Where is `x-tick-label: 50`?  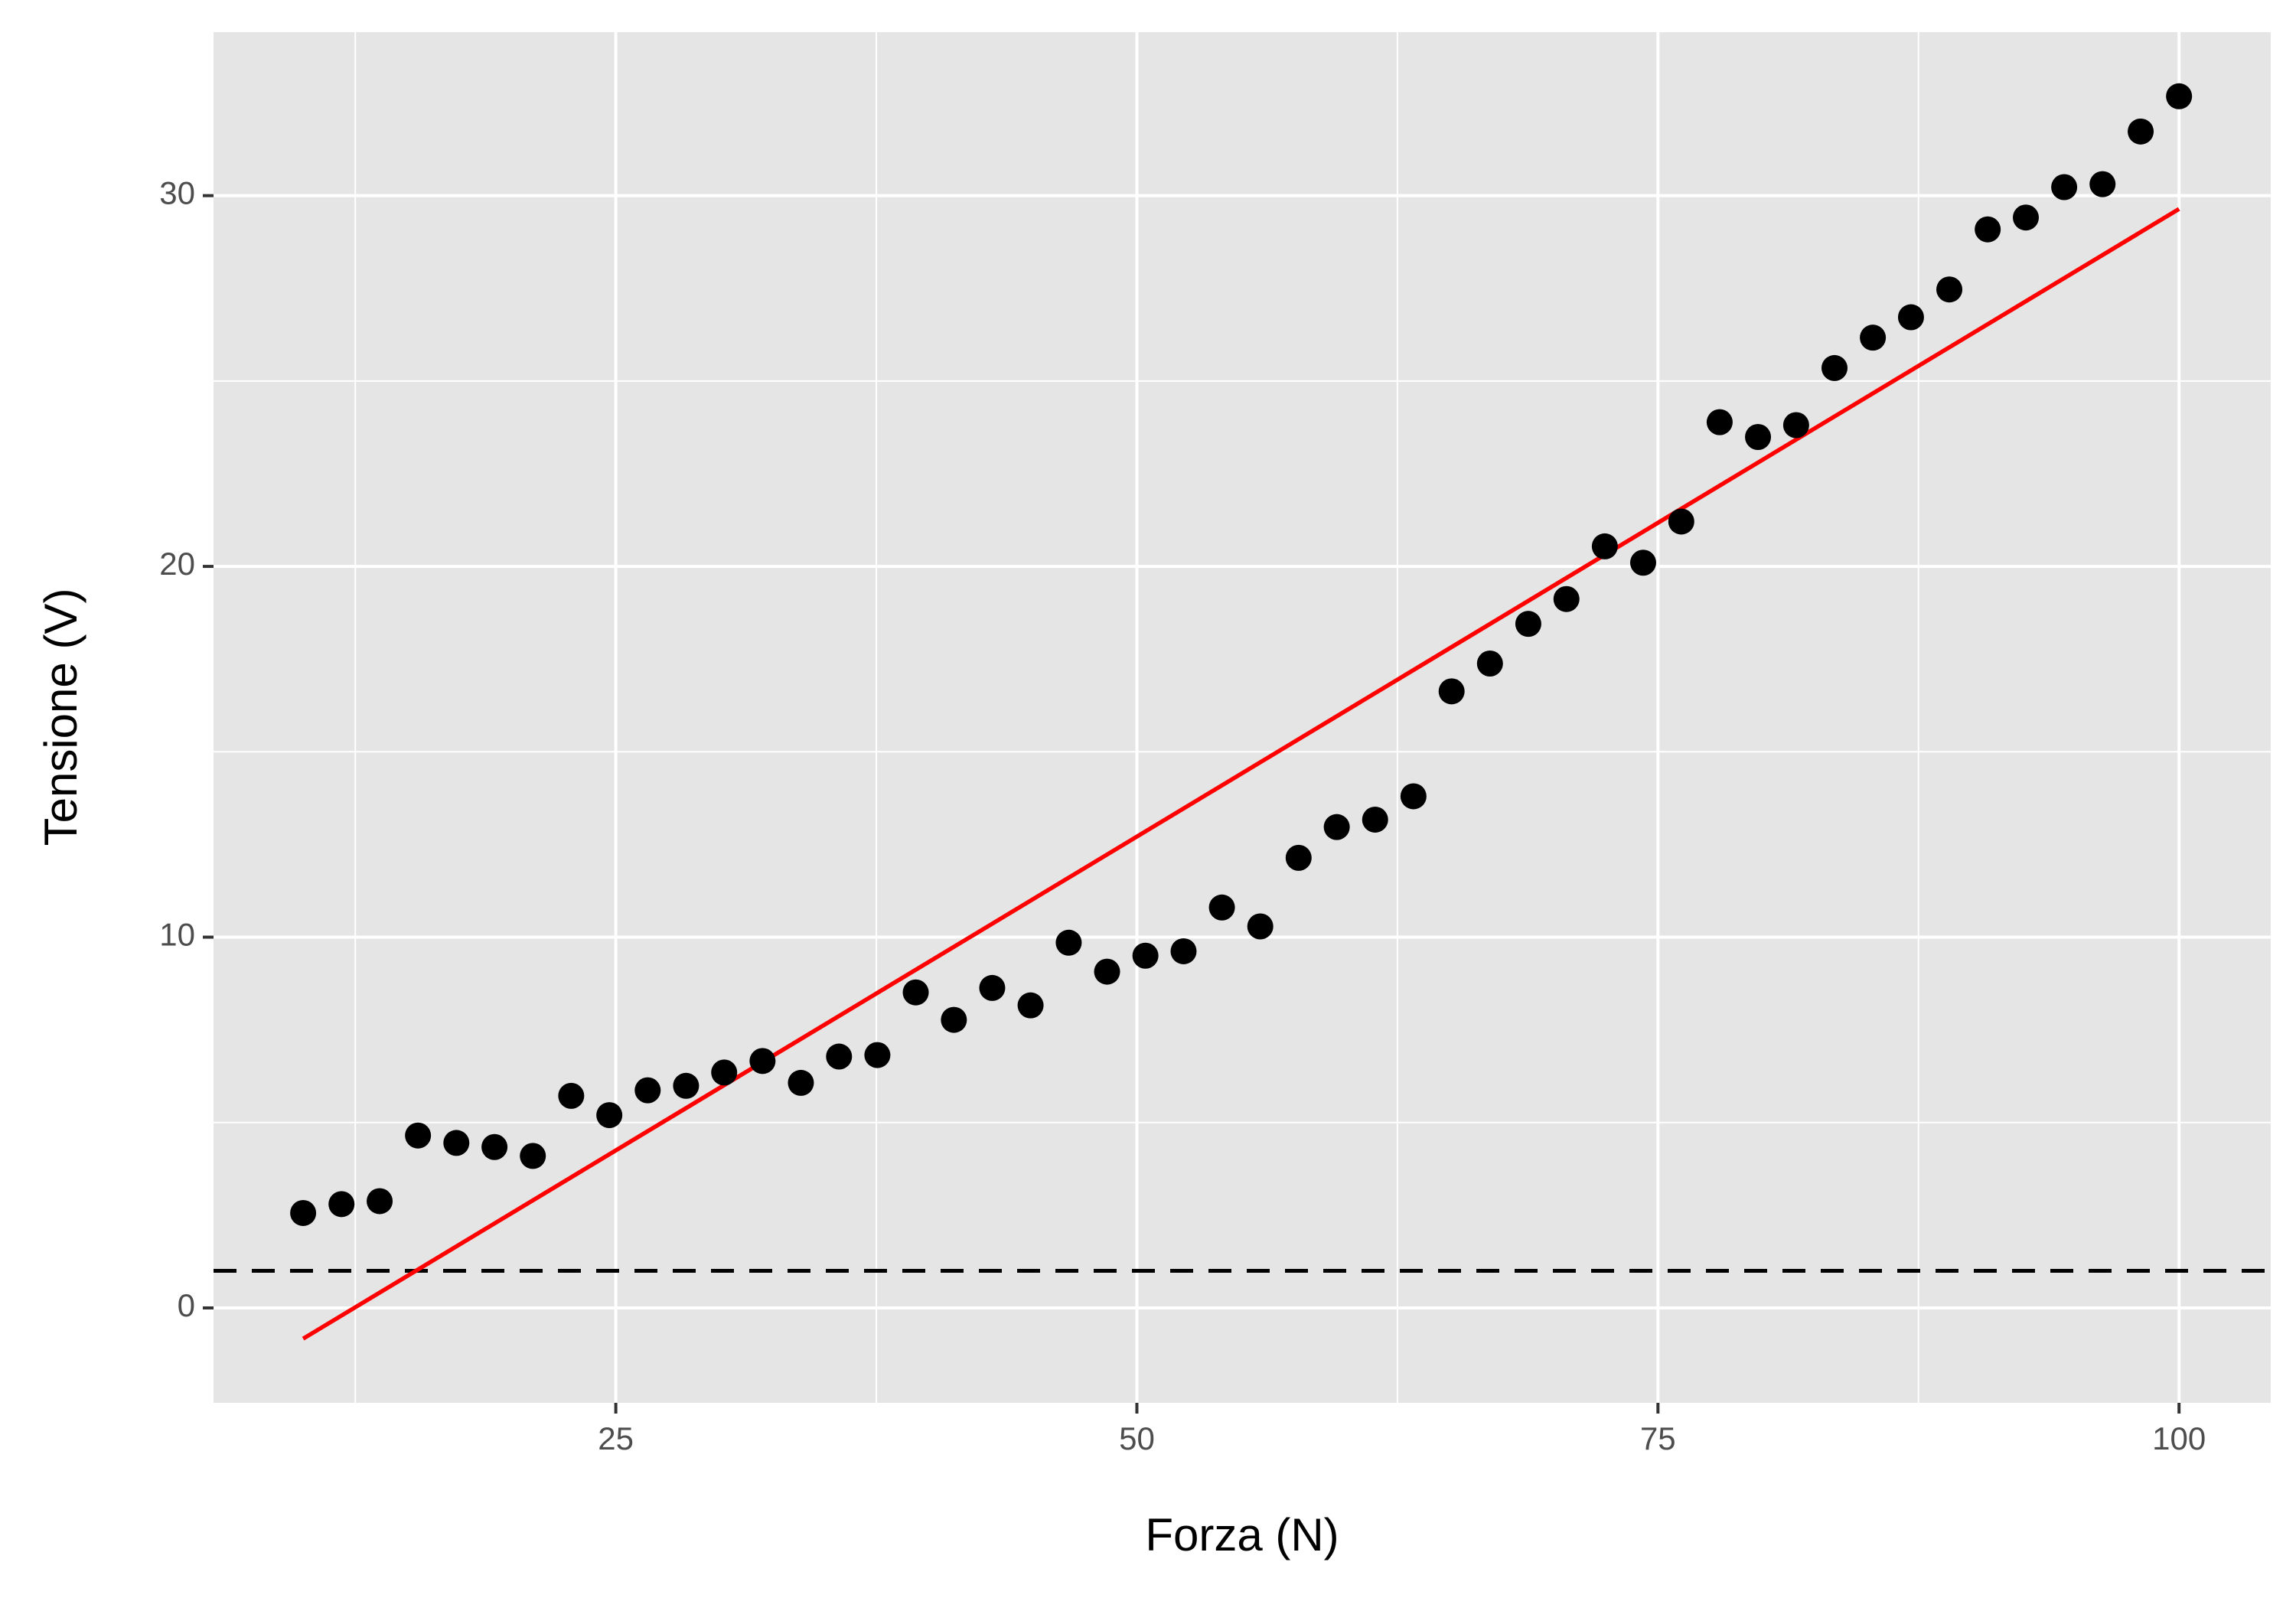
x-tick-label: 50 is located at coordinates (1137, 1438).